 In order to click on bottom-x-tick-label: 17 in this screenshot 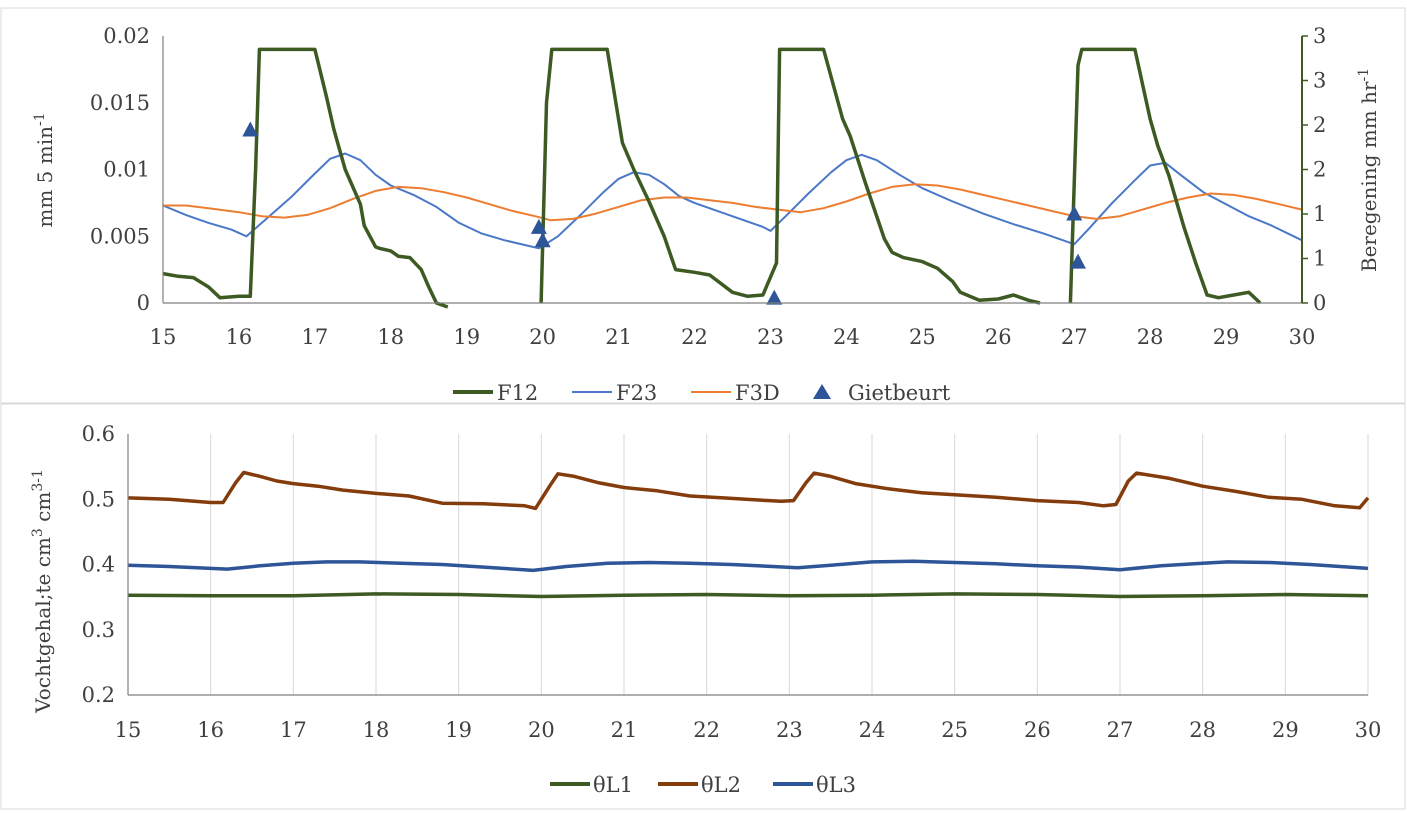, I will do `click(293, 730)`.